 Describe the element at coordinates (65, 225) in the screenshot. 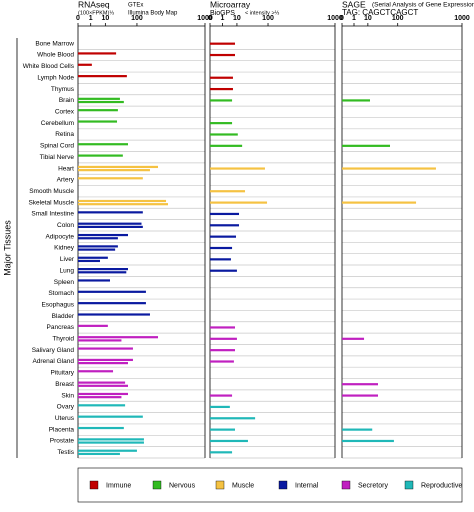

I see `category-label: Colon` at that location.